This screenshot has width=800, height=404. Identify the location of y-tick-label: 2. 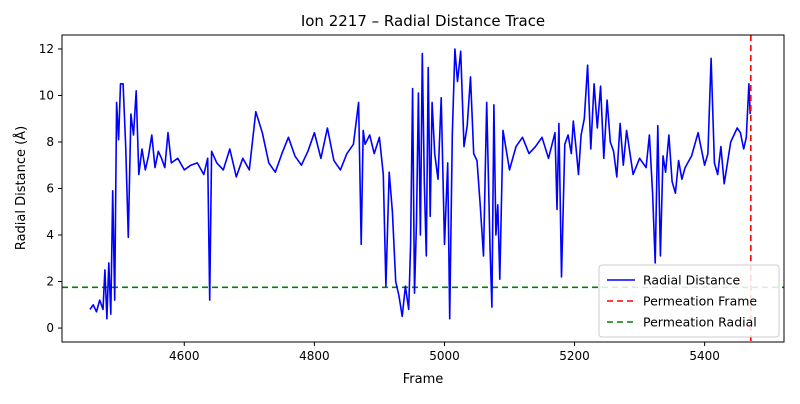
(50, 282).